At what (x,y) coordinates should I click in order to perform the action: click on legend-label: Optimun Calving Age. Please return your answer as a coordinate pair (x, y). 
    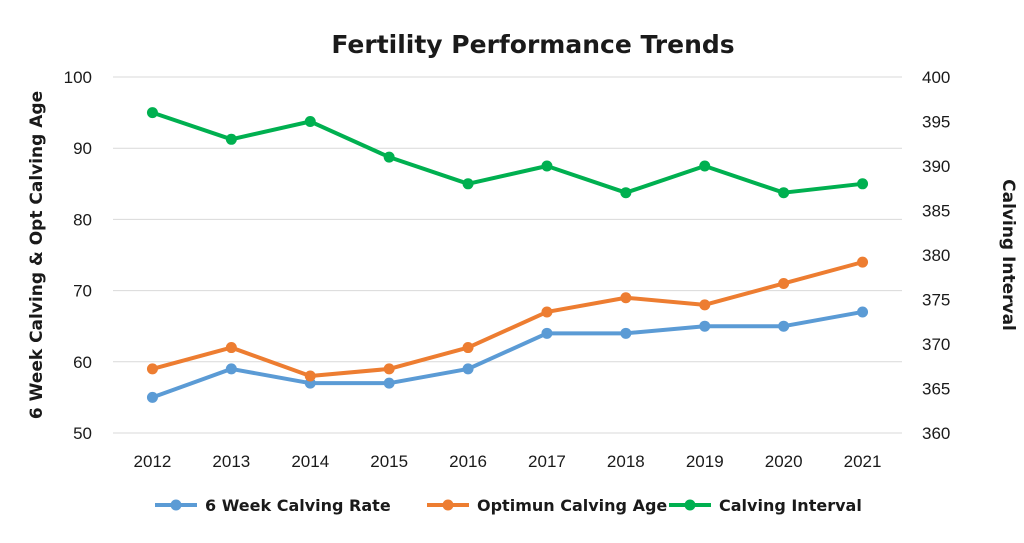
    Looking at the image, I should click on (572, 505).